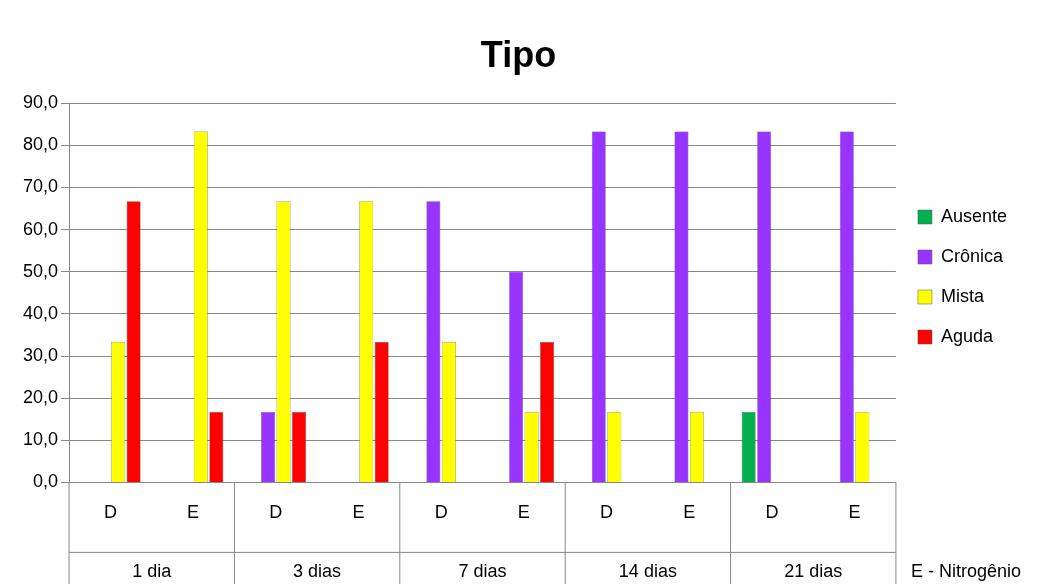 The width and height of the screenshot is (1057, 584). What do you see at coordinates (46, 481) in the screenshot?
I see `y-tick-label: 0,0` at bounding box center [46, 481].